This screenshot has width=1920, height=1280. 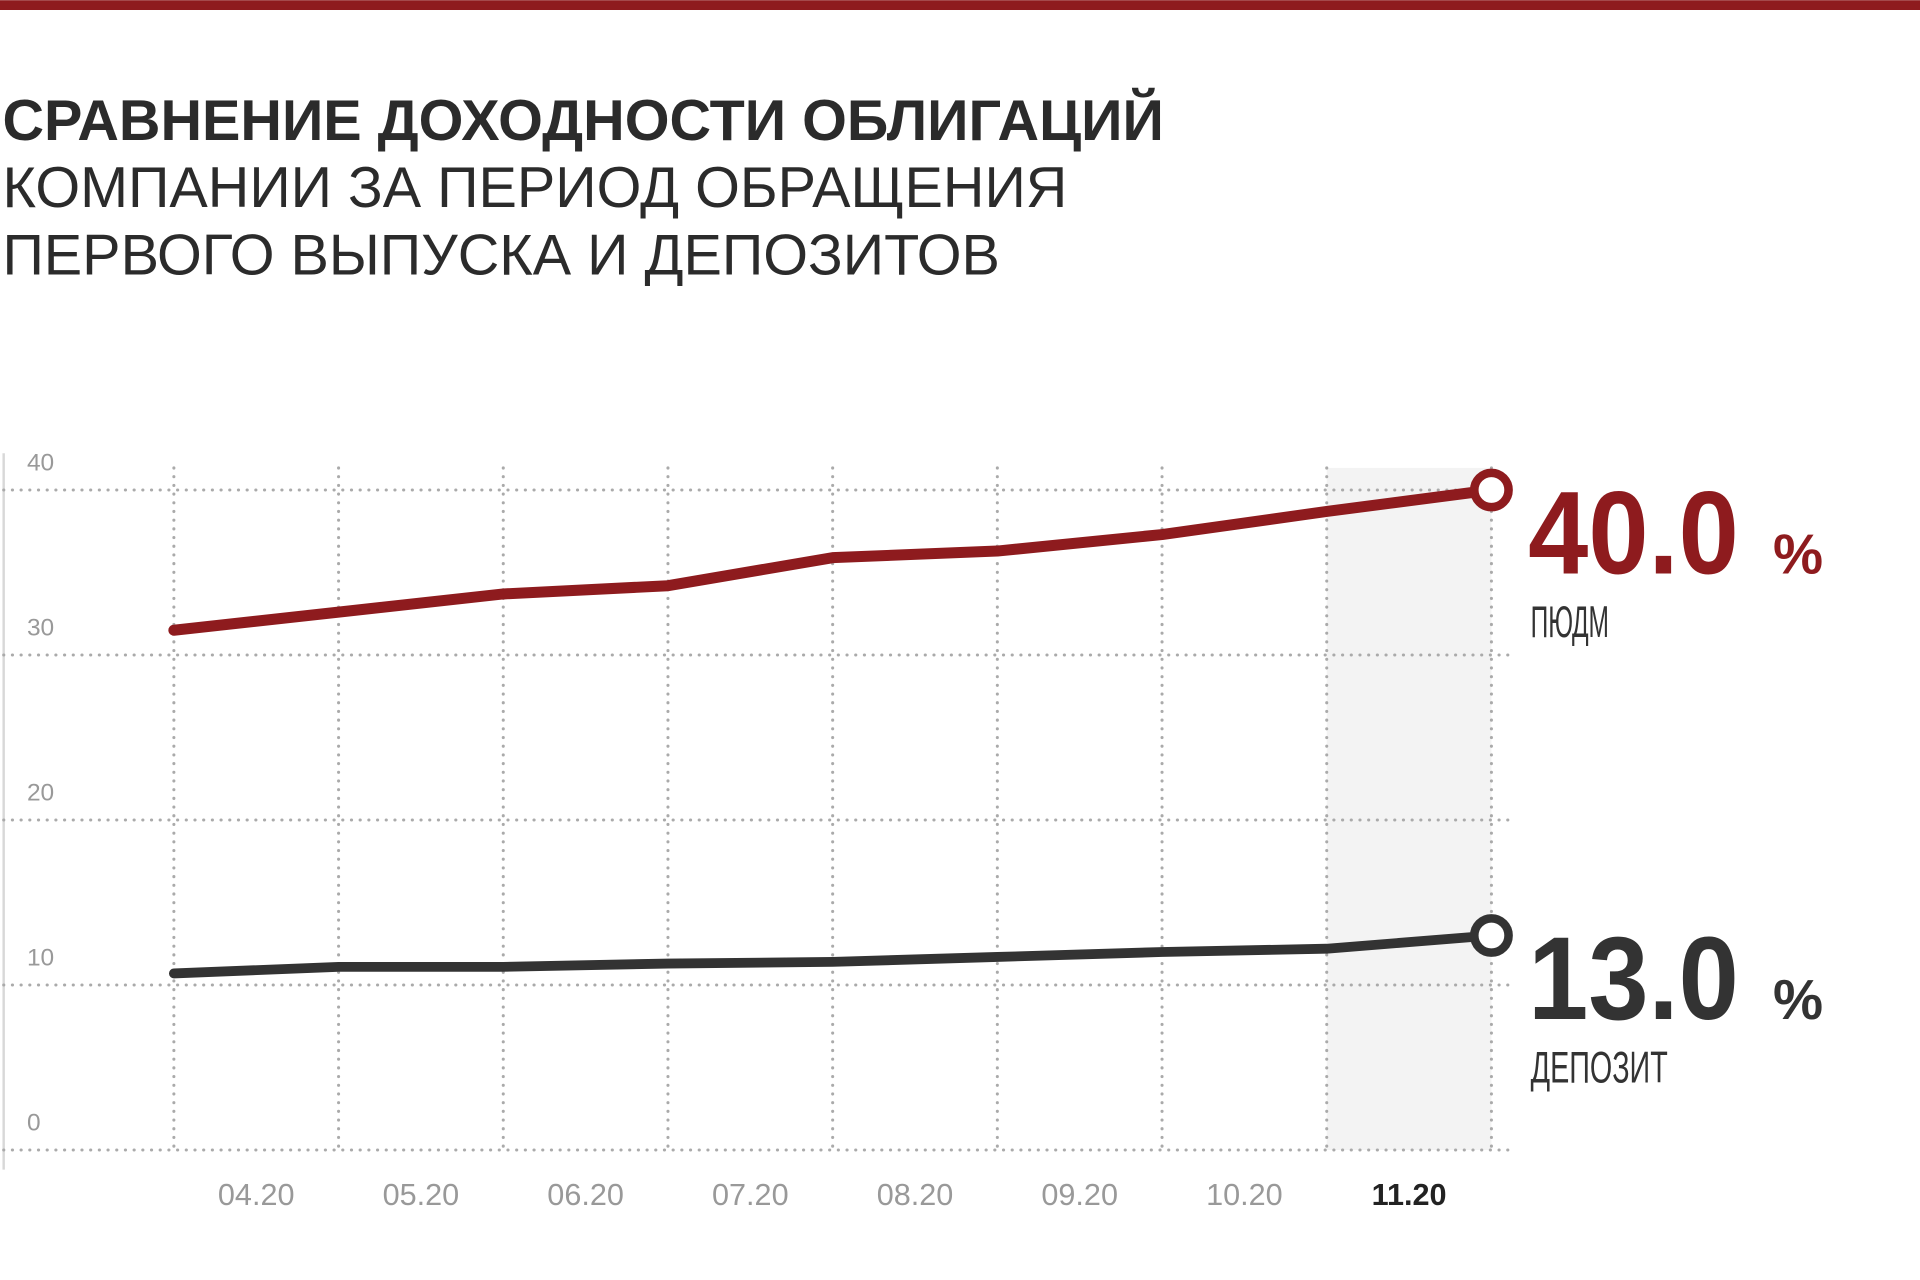 What do you see at coordinates (915, 1195) in the screenshot?
I see `x-tick-label: 08.20` at bounding box center [915, 1195].